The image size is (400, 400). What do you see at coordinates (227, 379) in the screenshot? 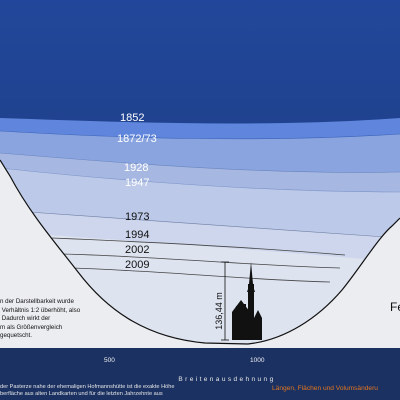
I see `axis-title: Breitenausdehnung` at bounding box center [227, 379].